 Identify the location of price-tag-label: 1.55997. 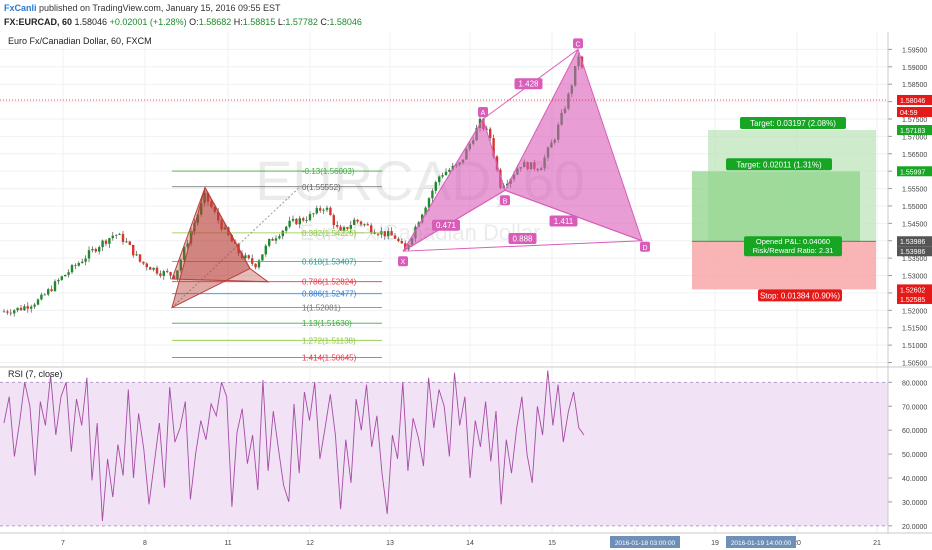
(912, 172).